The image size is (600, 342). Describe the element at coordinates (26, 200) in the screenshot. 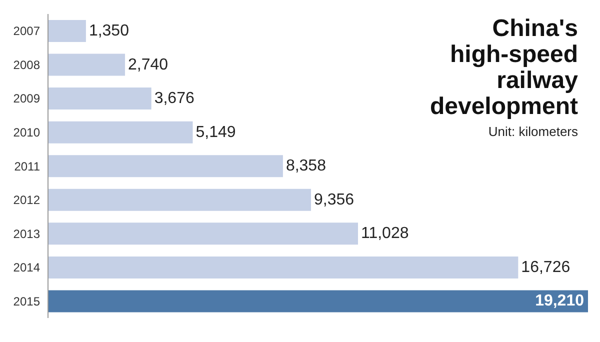

I see `y-tick-label: 2012` at that location.